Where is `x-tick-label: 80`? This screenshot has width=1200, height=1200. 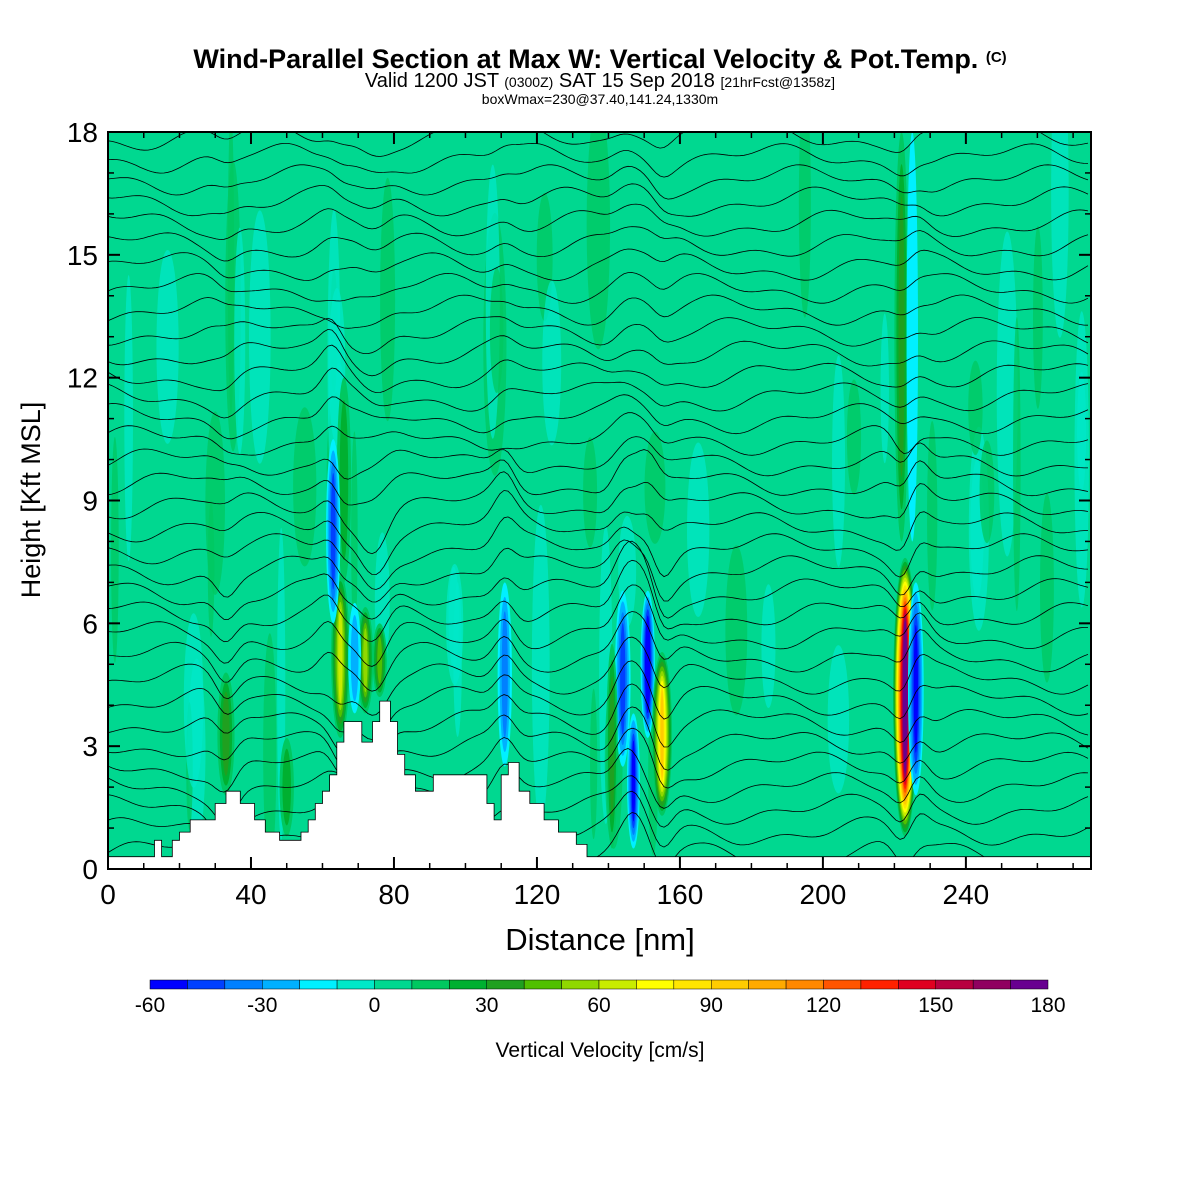
x-tick-label: 80 is located at coordinates (393, 894).